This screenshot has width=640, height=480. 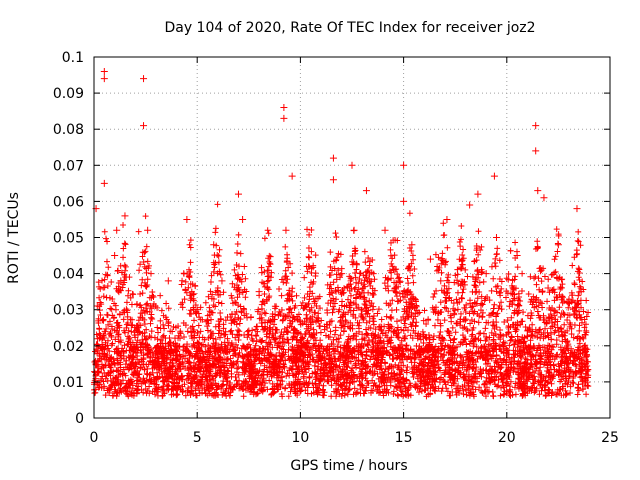 I want to click on y-tick-label: 0.01, so click(x=68, y=383).